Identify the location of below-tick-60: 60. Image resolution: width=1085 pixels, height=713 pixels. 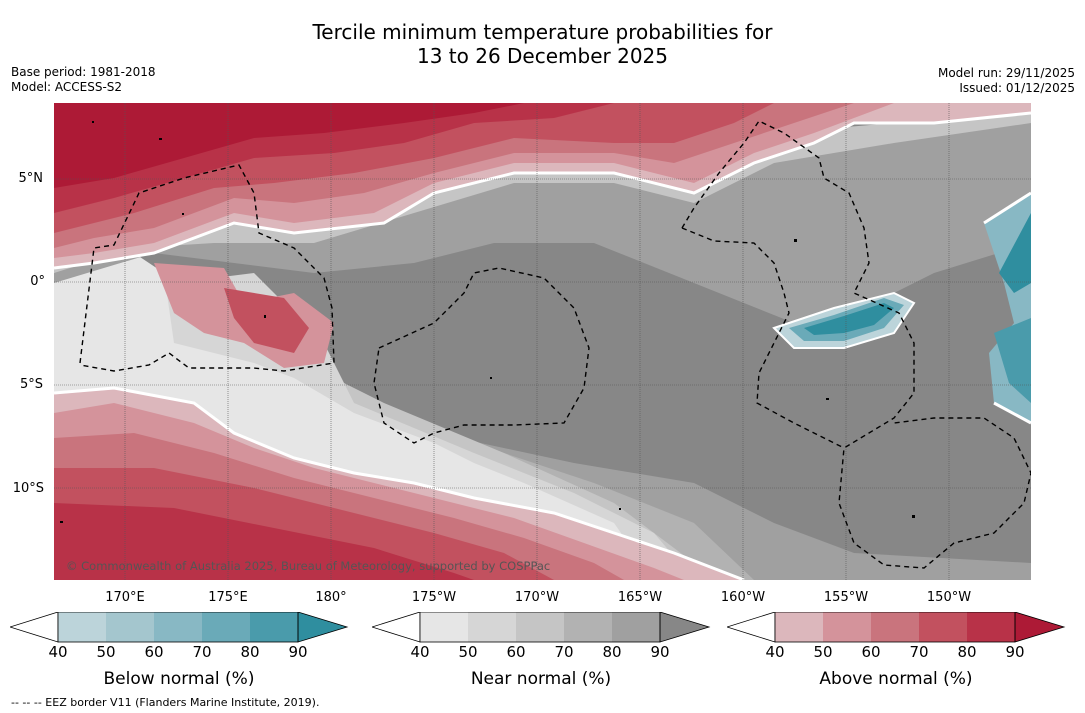
(154, 652).